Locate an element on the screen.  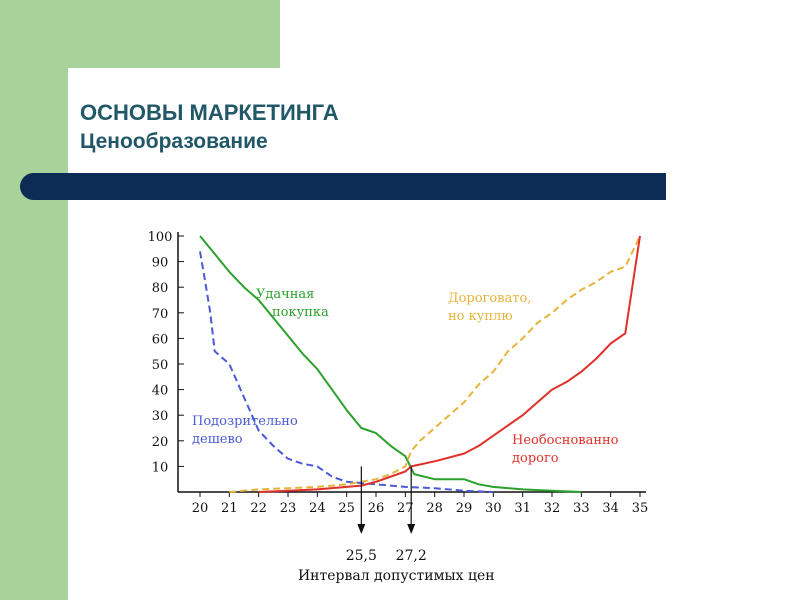
series-label-1: дешево is located at coordinates (217, 439).